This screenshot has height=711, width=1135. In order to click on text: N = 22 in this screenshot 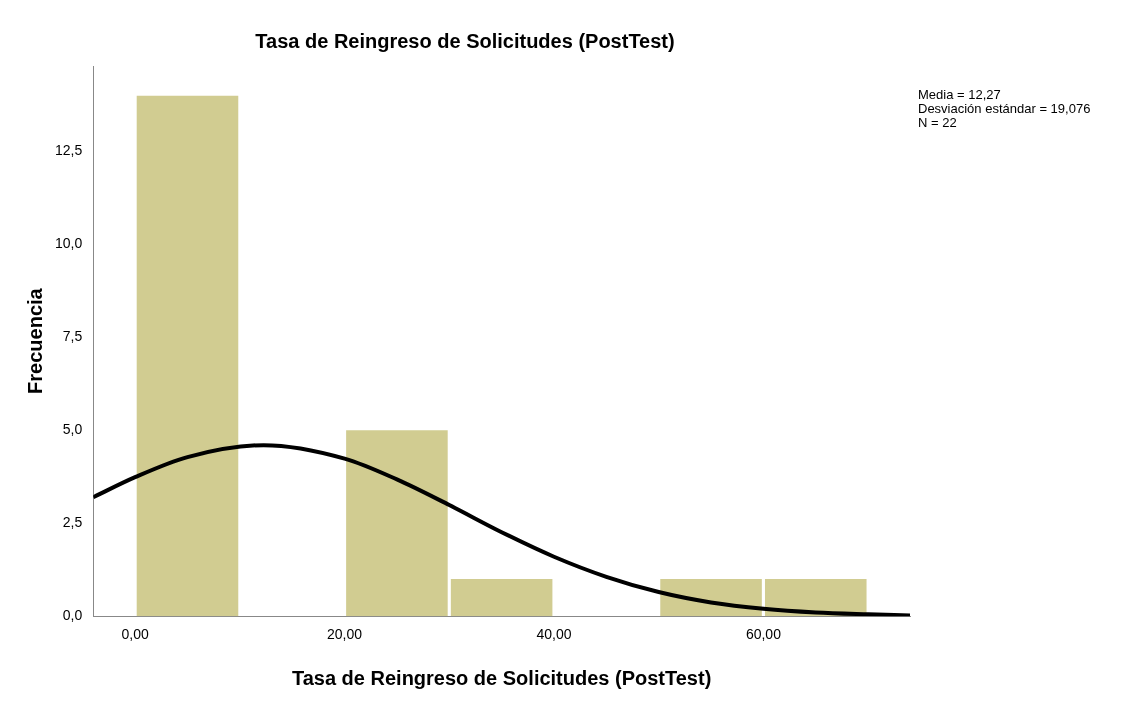, I will do `click(938, 122)`.